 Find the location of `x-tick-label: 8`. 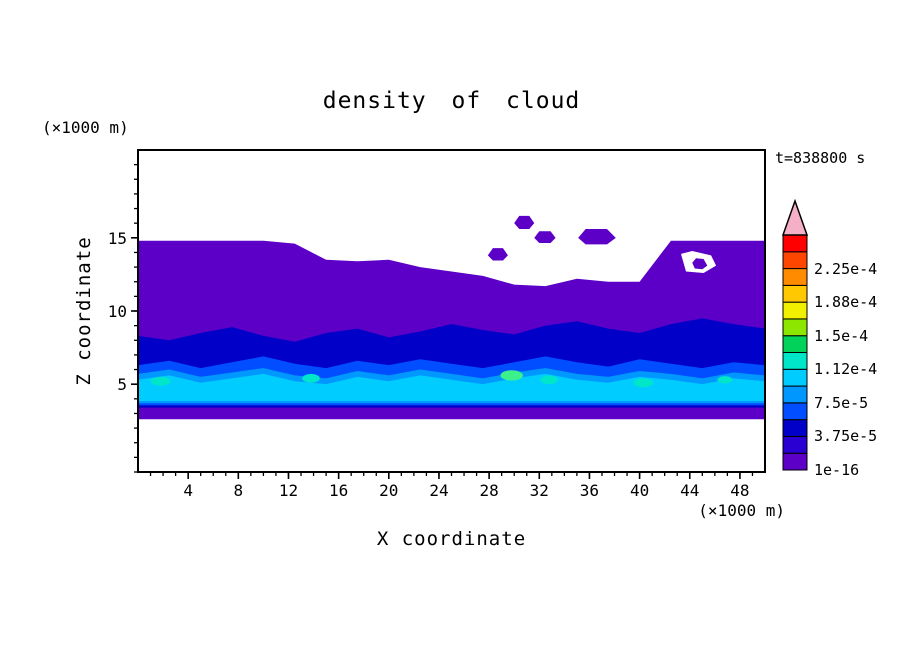

x-tick-label: 8 is located at coordinates (238, 490).